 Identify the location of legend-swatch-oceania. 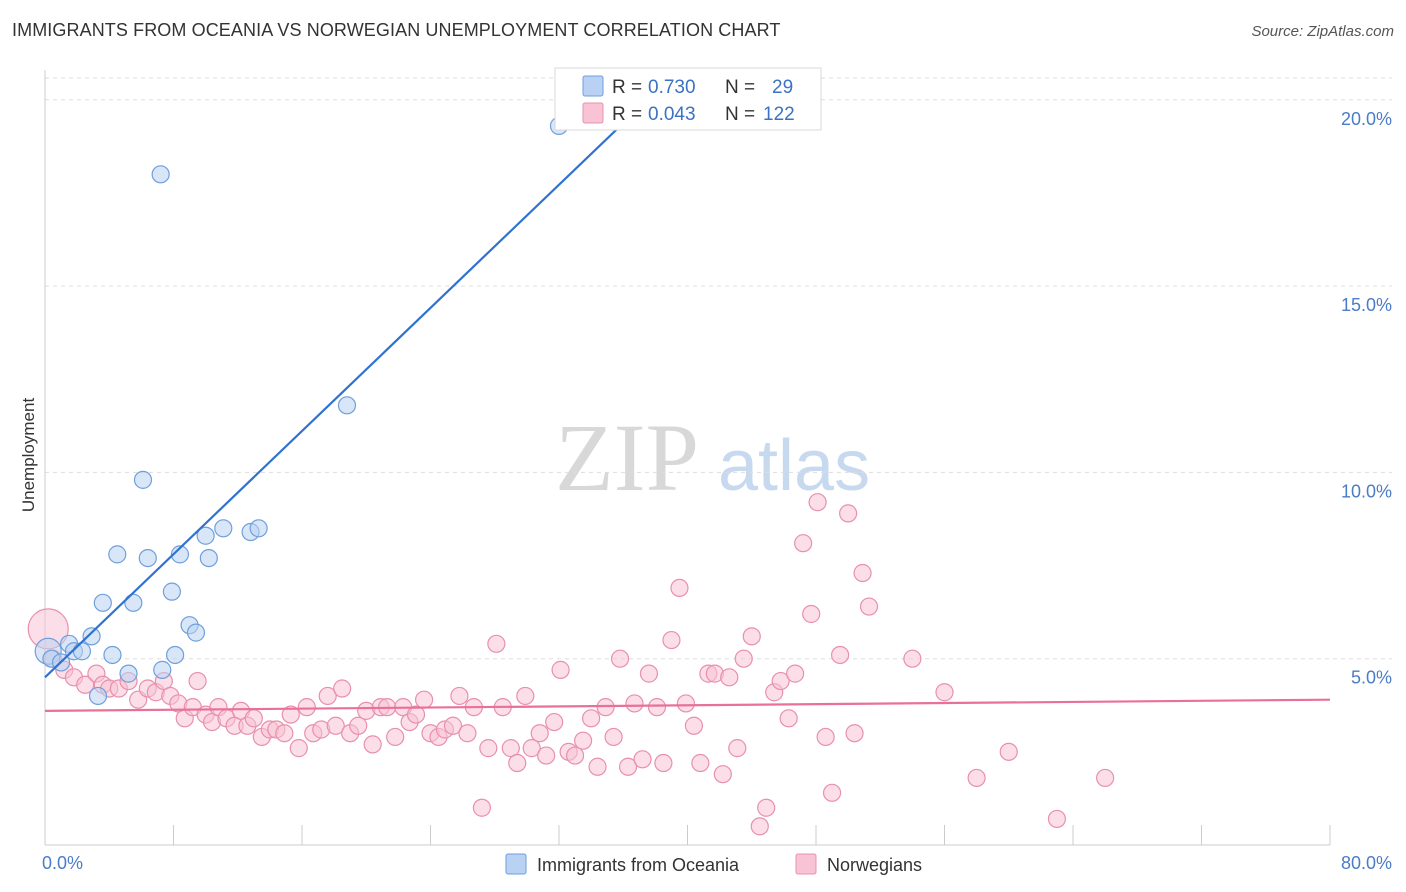
(593, 86).